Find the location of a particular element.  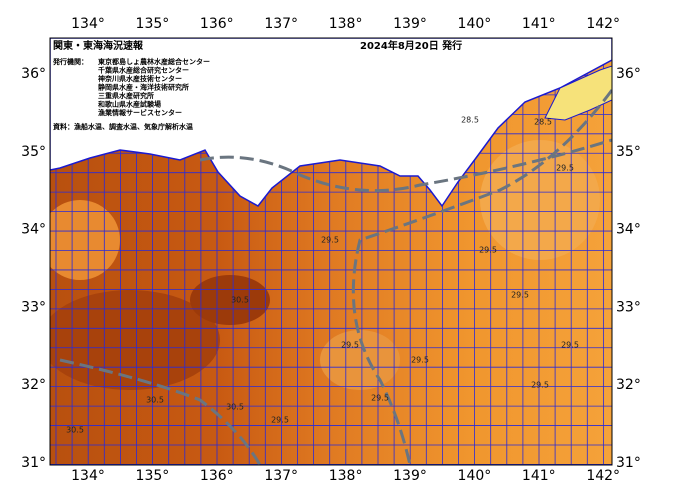

title: 関東・東海海況速報 is located at coordinates (98, 45).